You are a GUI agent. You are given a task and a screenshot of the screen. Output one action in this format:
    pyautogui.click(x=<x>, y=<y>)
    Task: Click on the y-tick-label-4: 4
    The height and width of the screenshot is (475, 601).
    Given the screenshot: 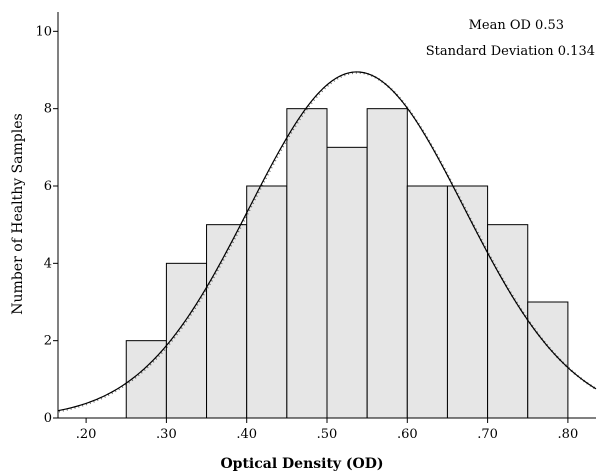 What is the action you would take?
    pyautogui.click(x=48, y=263)
    